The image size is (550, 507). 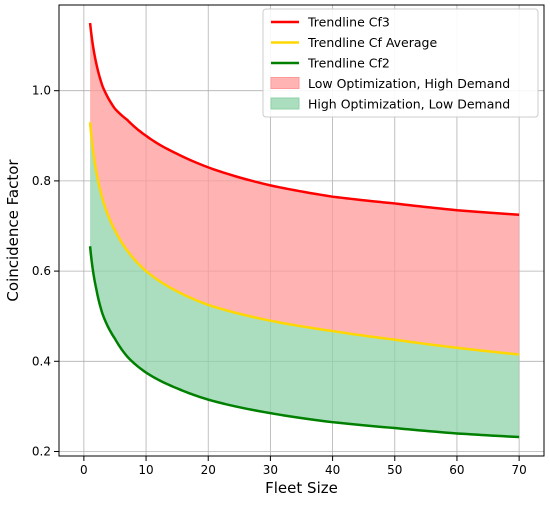 What do you see at coordinates (41, 271) in the screenshot?
I see `y-tick-label: 0.6` at bounding box center [41, 271].